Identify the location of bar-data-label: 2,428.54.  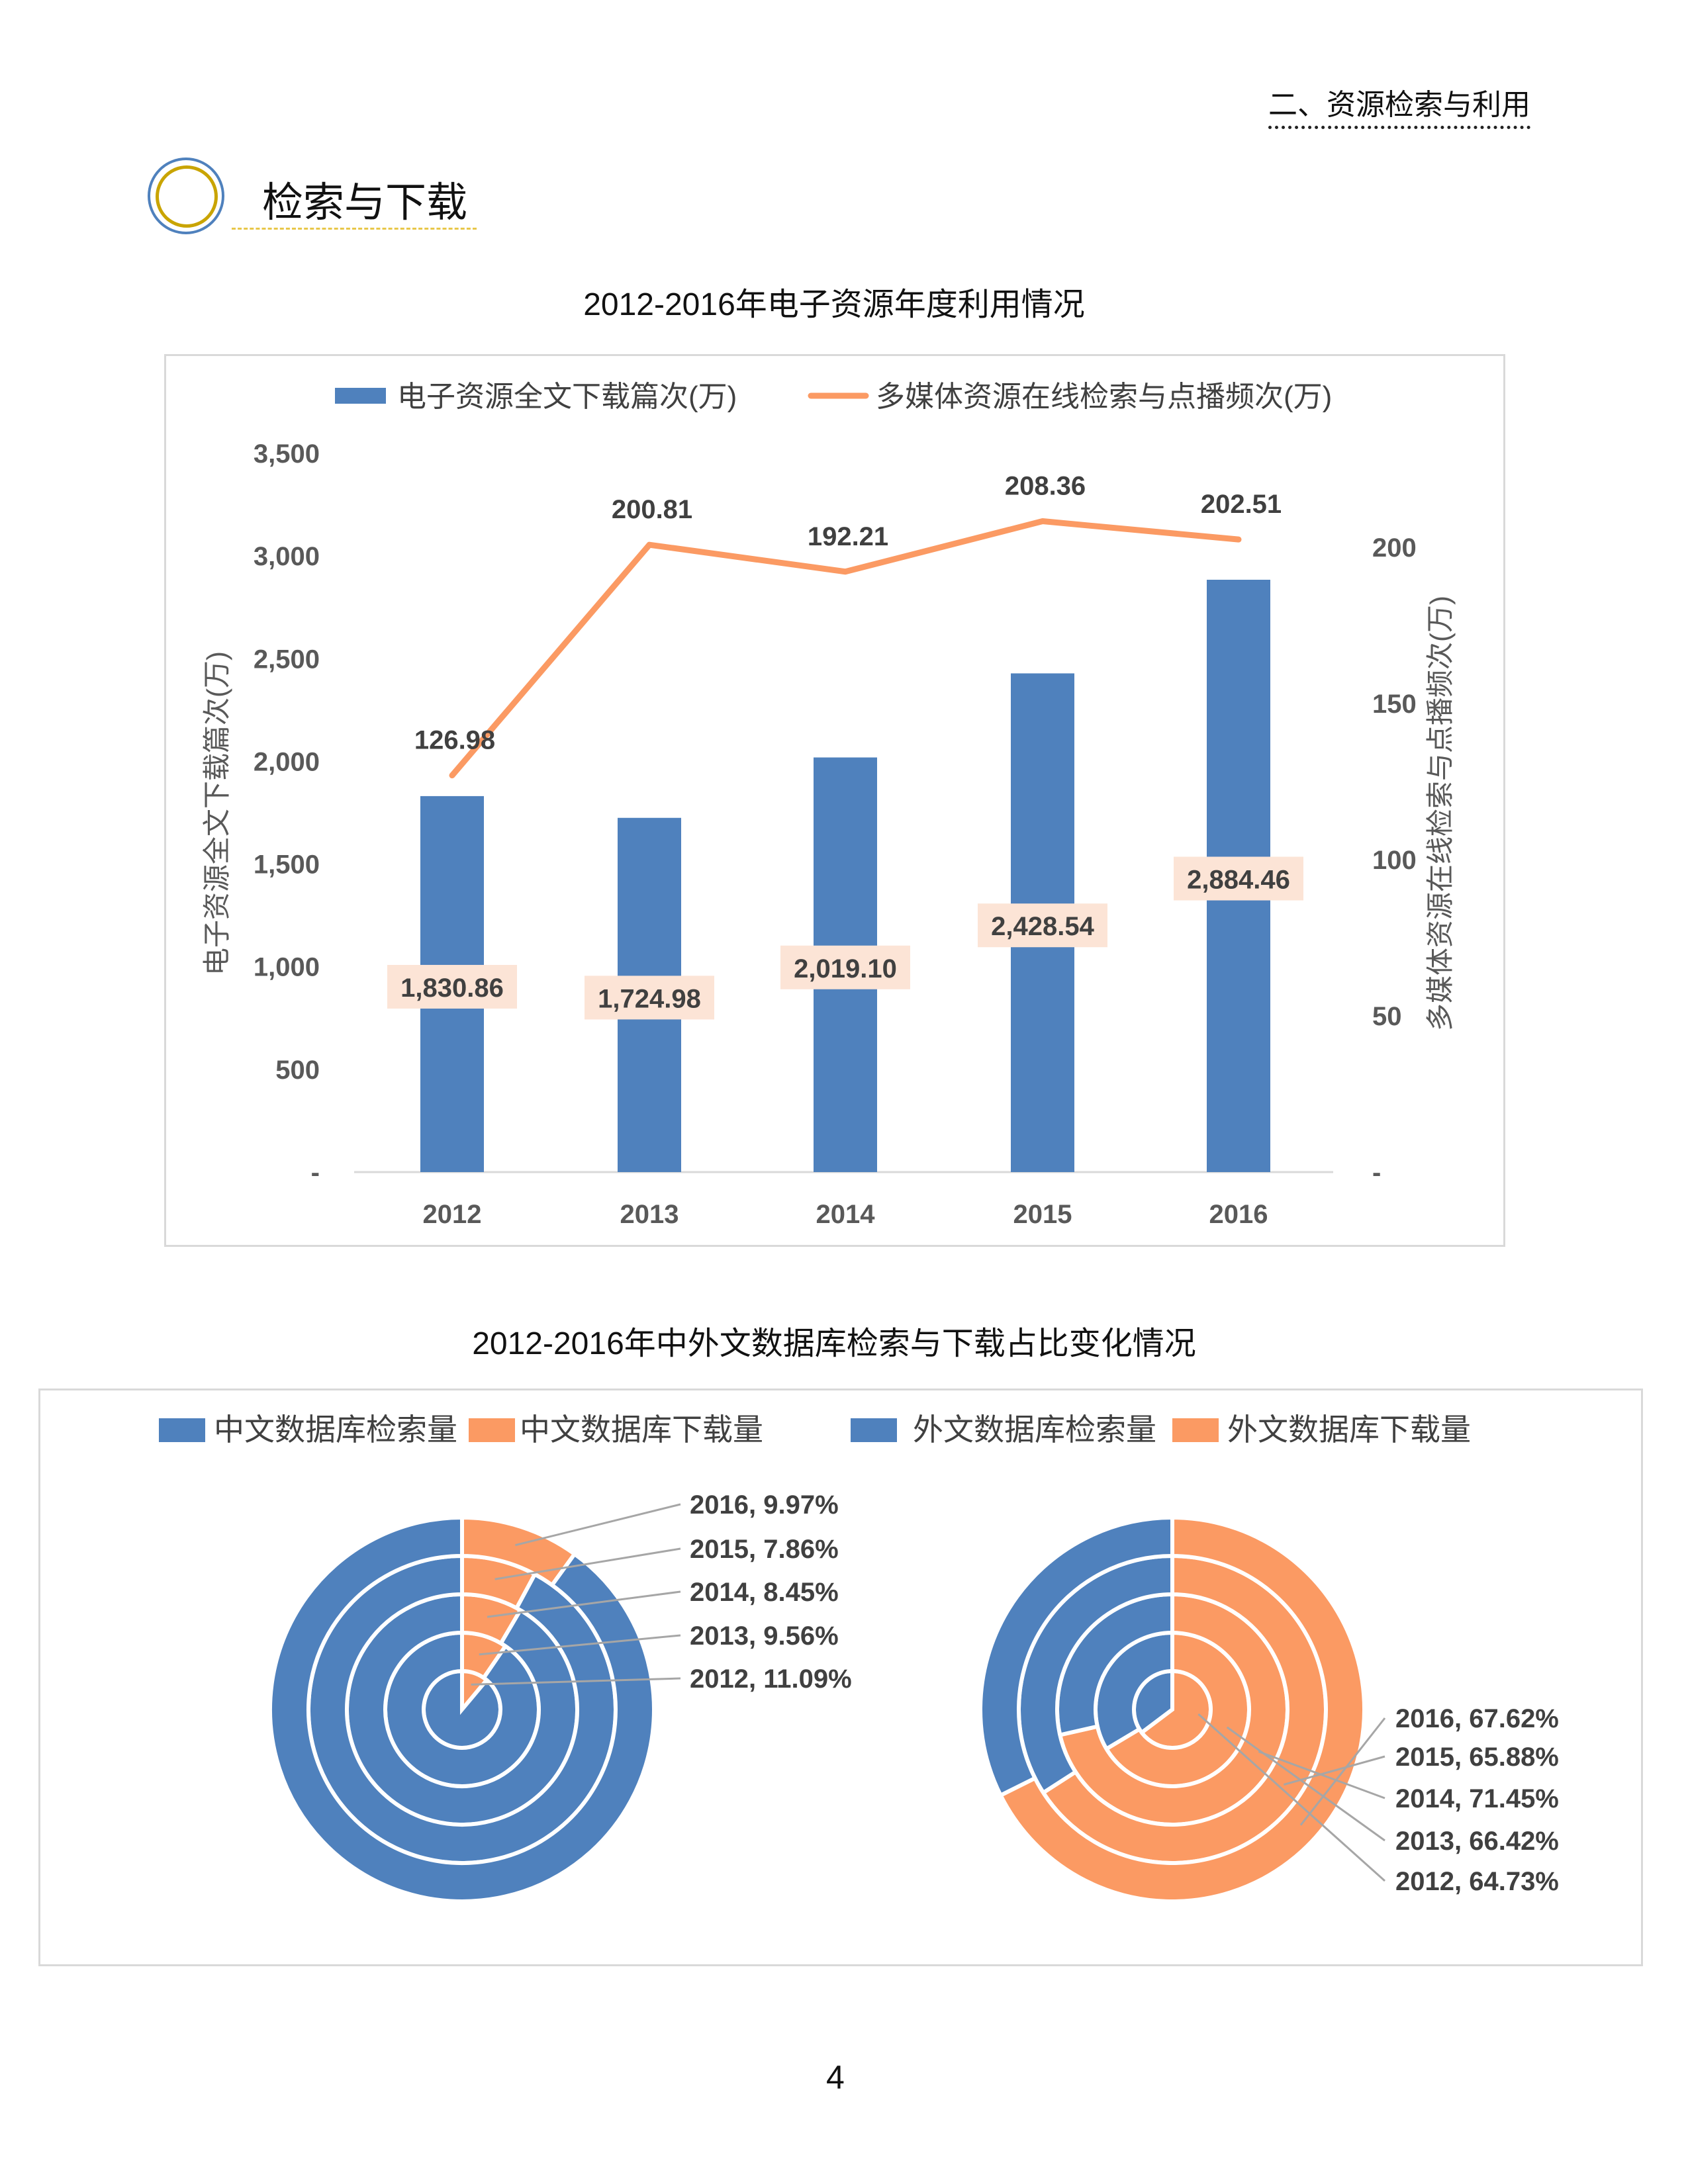
(1042, 926).